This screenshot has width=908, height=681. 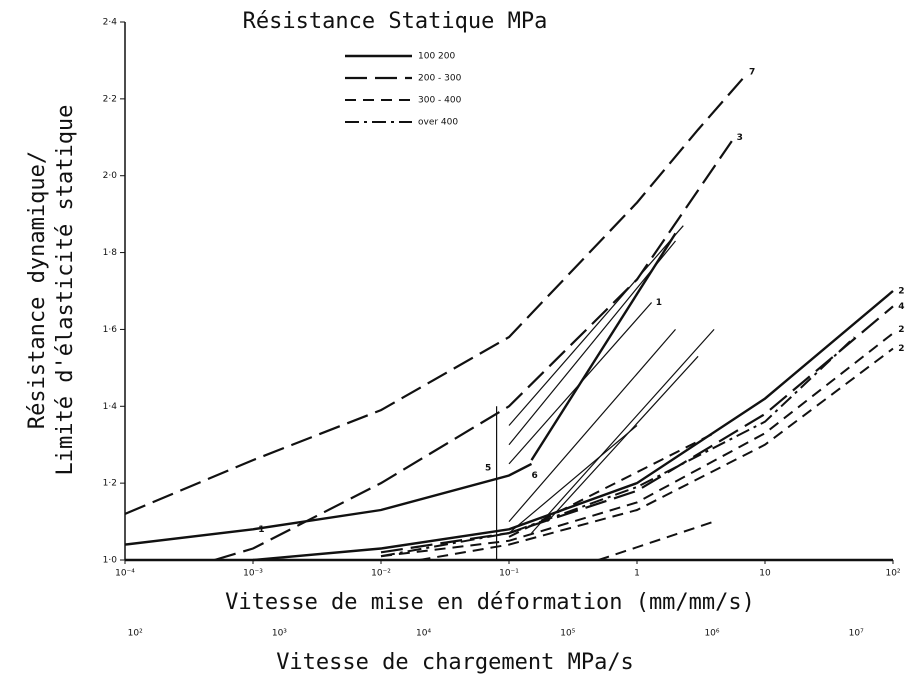 I want to click on x2-tick-label: 10⁵, so click(x=567, y=634).